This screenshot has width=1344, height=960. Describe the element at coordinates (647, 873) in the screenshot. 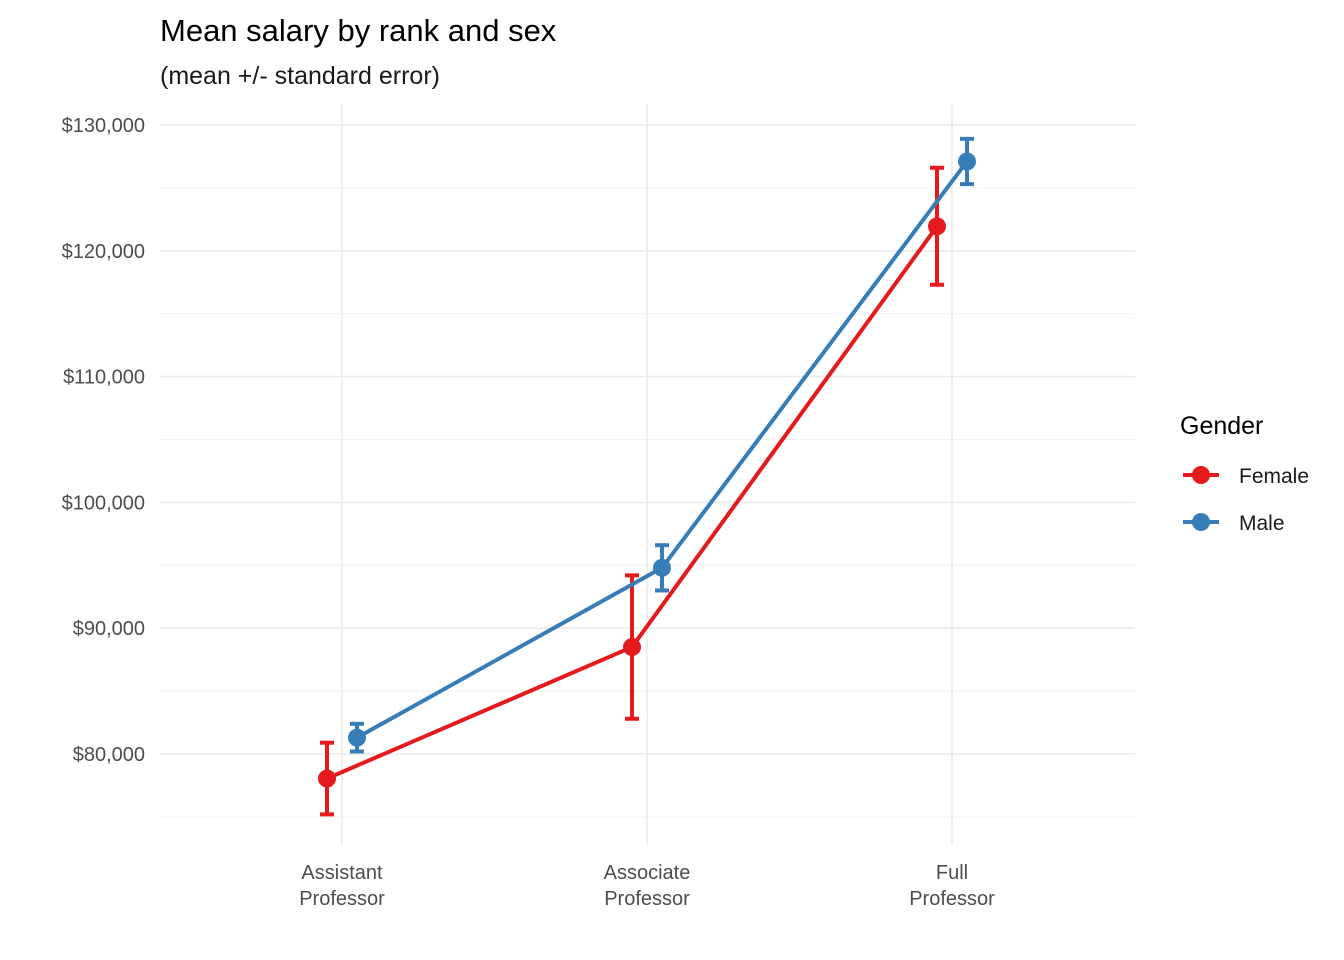

I see `x-tick-label: Associate` at that location.